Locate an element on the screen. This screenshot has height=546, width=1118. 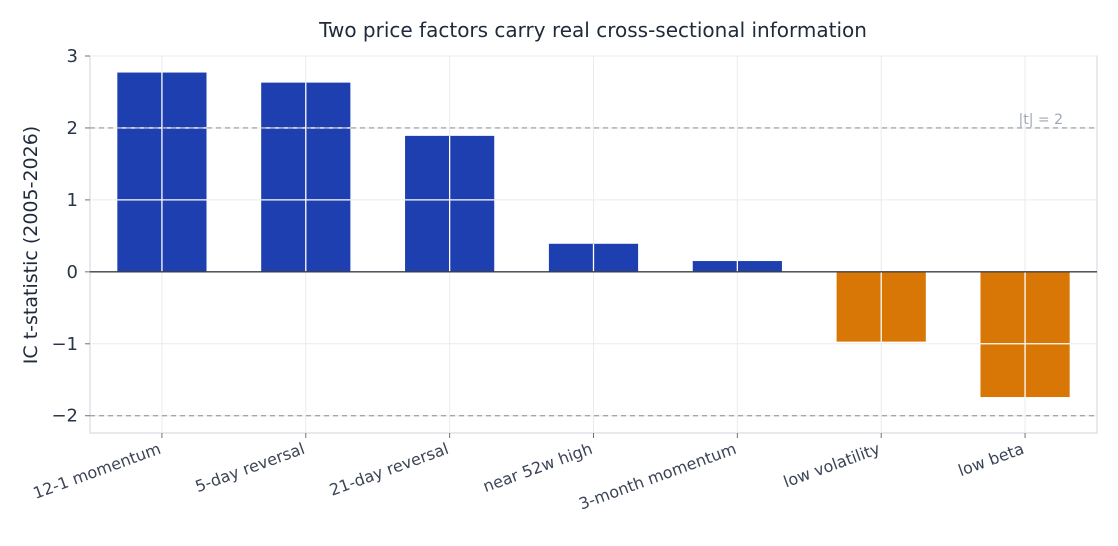
x-tick-label: near 52w high is located at coordinates (537, 467).